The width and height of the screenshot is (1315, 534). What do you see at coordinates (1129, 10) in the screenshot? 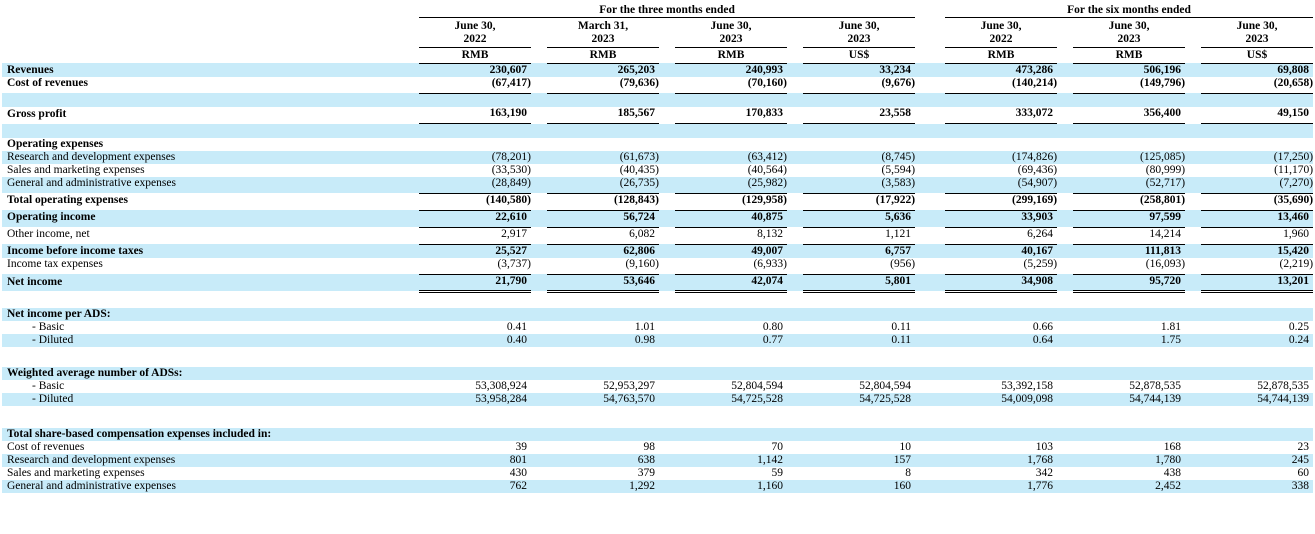
I see `group-header-six-months: For the six months ended` at bounding box center [1129, 10].